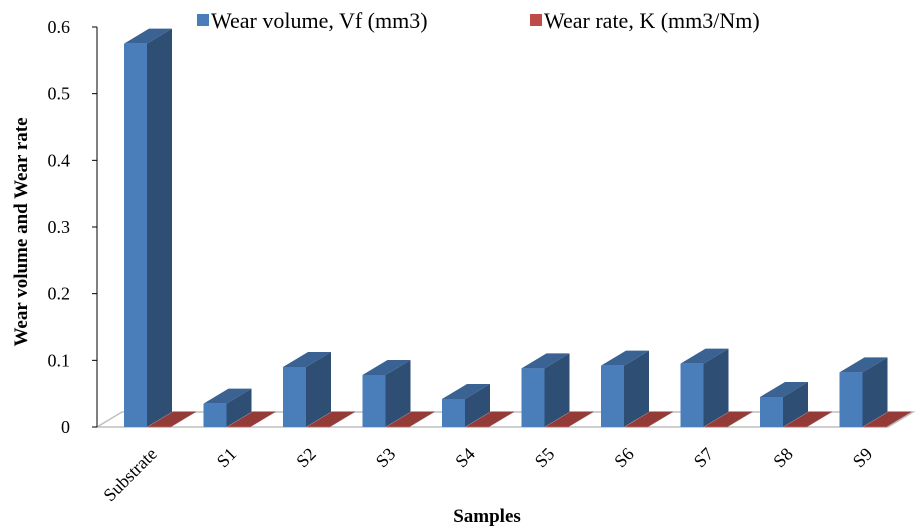 The height and width of the screenshot is (530, 923). What do you see at coordinates (227, 396) in the screenshot?
I see `bar-wear-volume-s1-top` at bounding box center [227, 396].